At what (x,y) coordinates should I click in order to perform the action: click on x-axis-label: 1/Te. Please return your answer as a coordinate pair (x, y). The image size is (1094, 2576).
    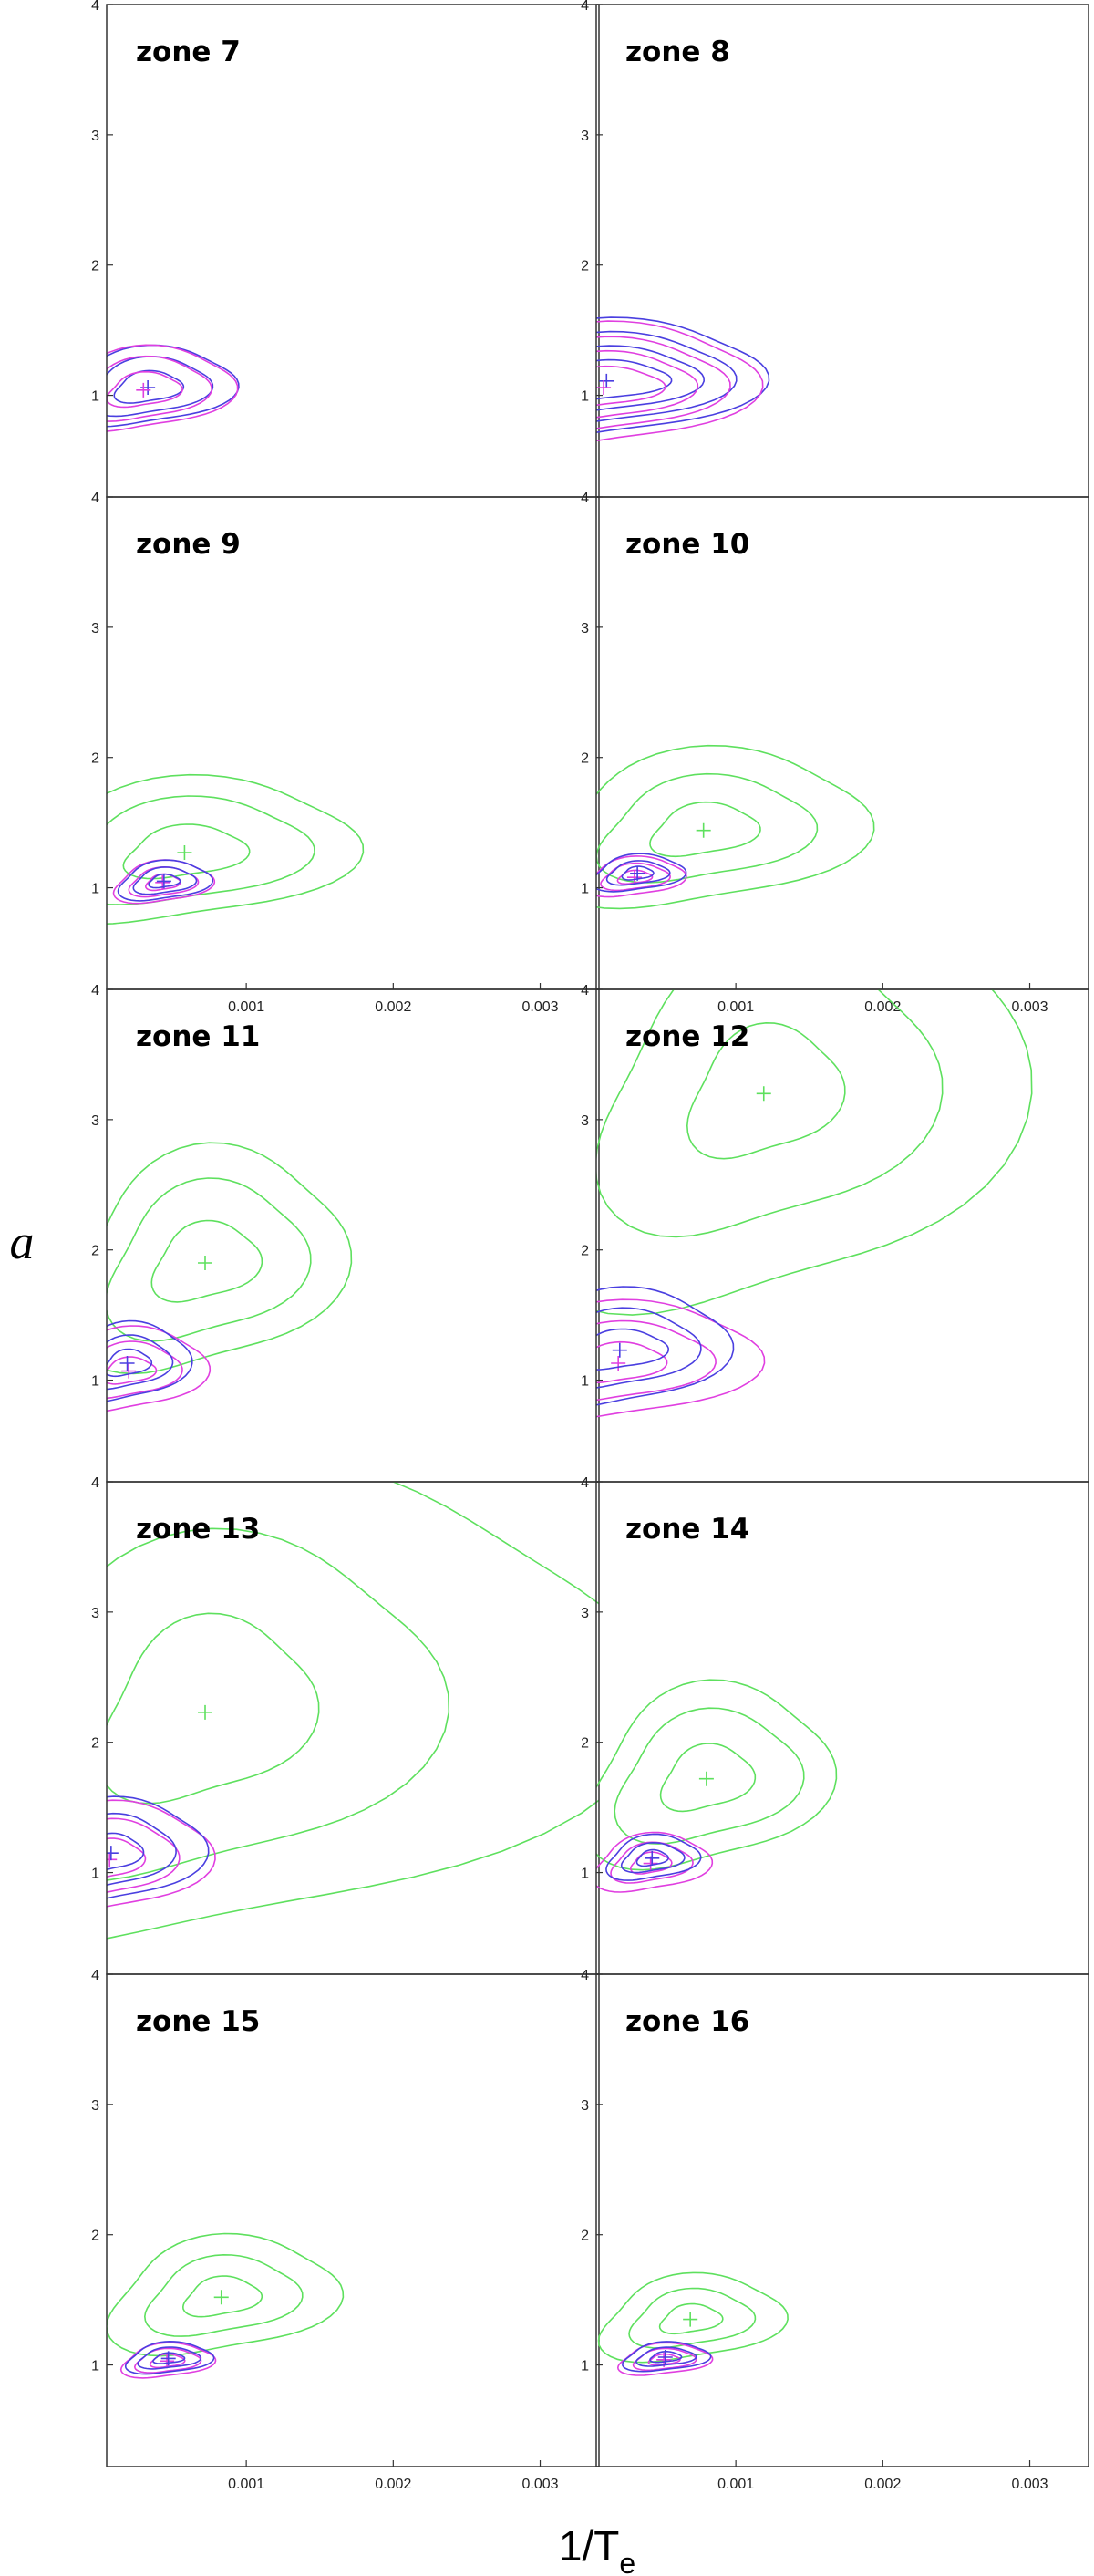
    Looking at the image, I should click on (597, 2549).